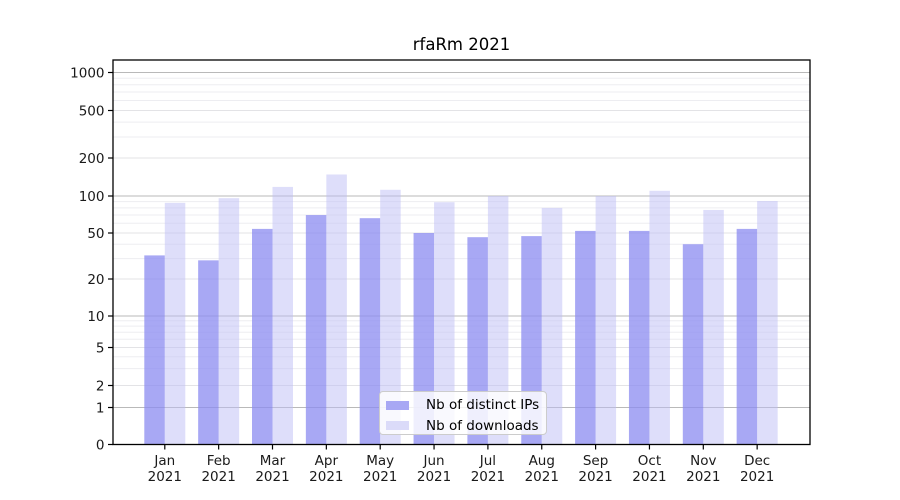  I want to click on x-tick-label-month-may: May, so click(380, 461).